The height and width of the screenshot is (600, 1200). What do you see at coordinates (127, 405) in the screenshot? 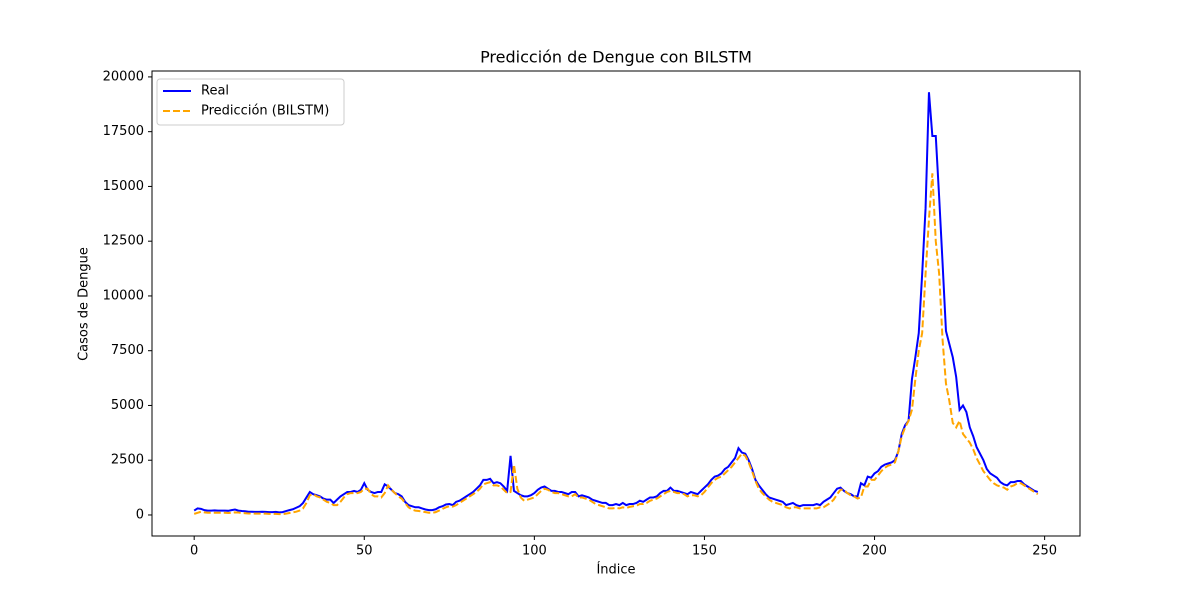
I see `y-tick-label: 5000` at bounding box center [127, 405].